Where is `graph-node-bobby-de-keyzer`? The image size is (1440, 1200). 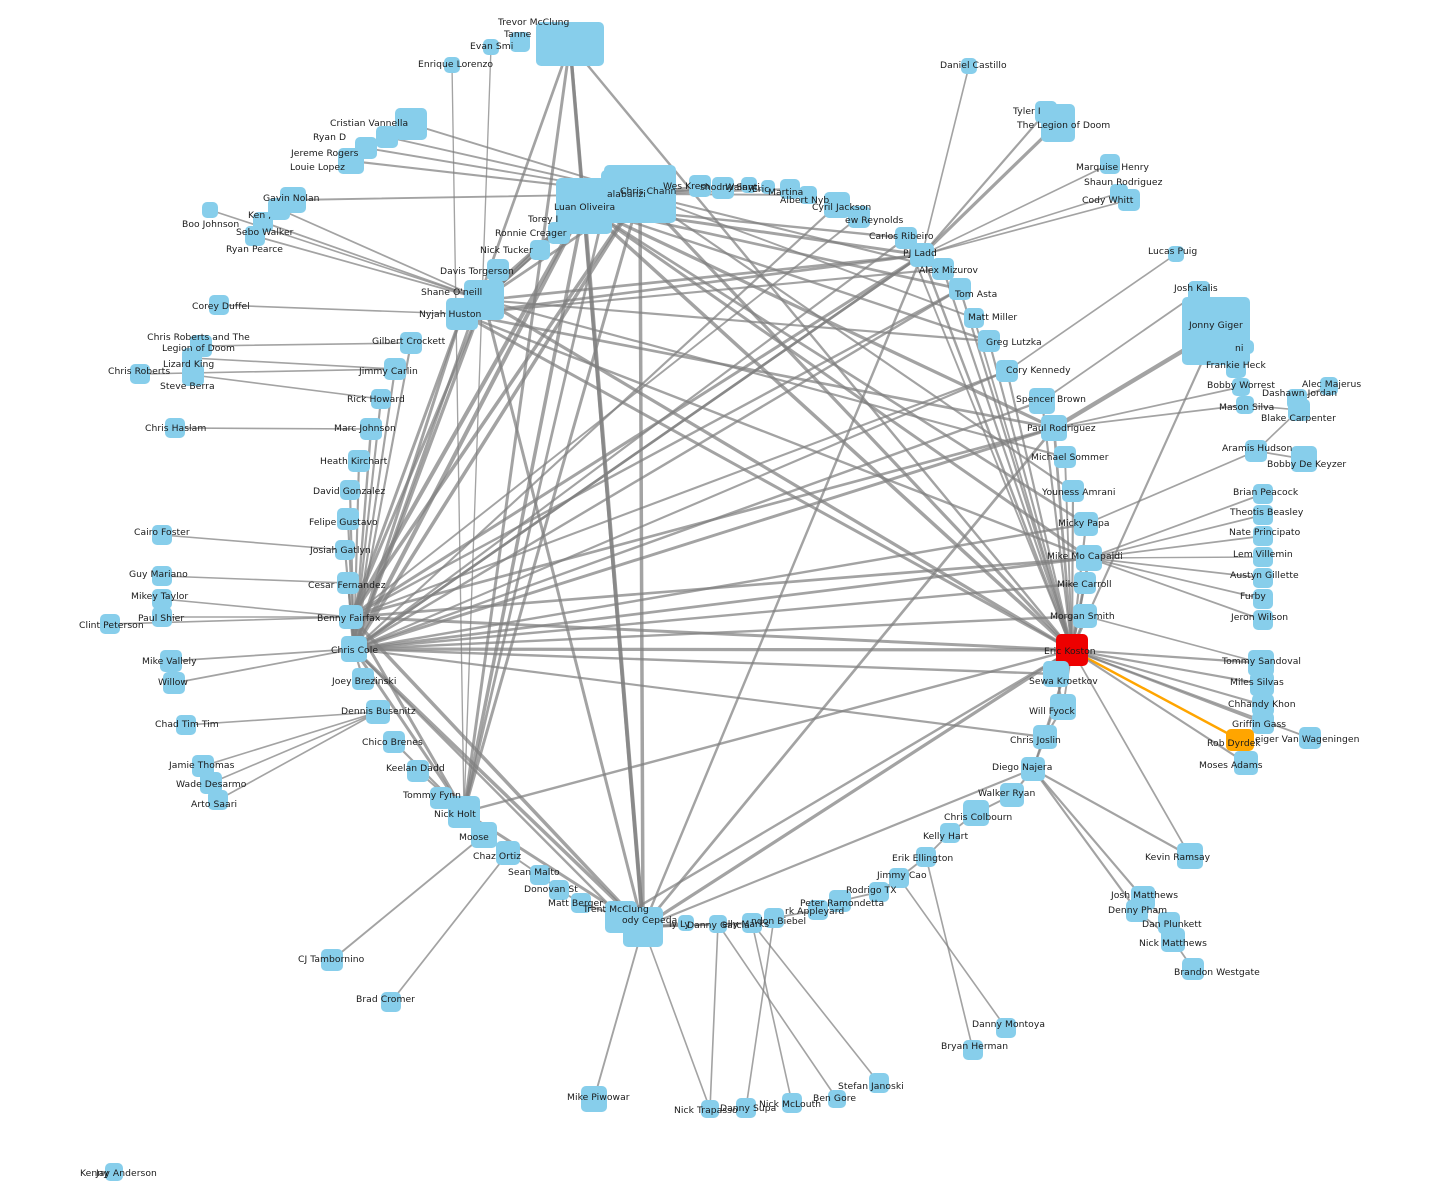
graph-node-bobby-de-keyzer is located at coordinates (1304, 459).